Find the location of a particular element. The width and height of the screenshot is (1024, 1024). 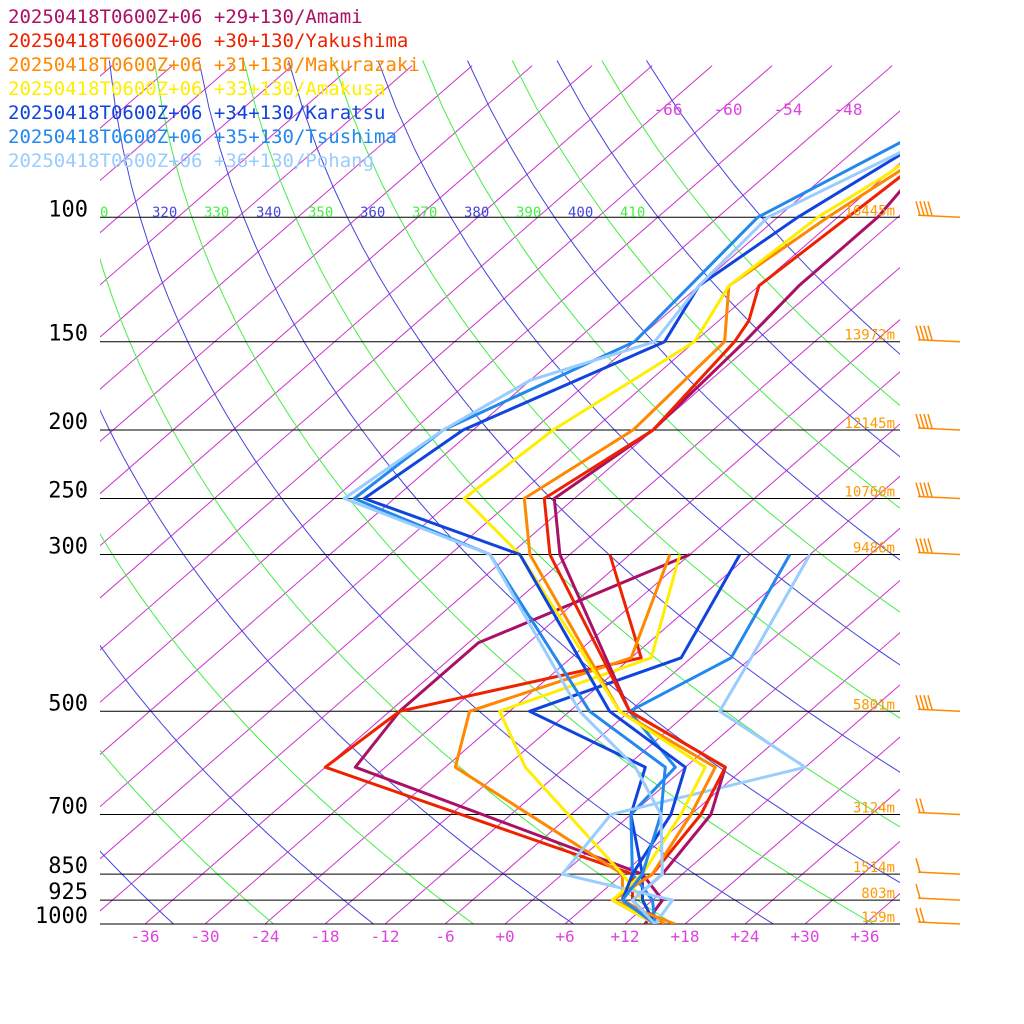

theta-label: 360 is located at coordinates (372, 213).